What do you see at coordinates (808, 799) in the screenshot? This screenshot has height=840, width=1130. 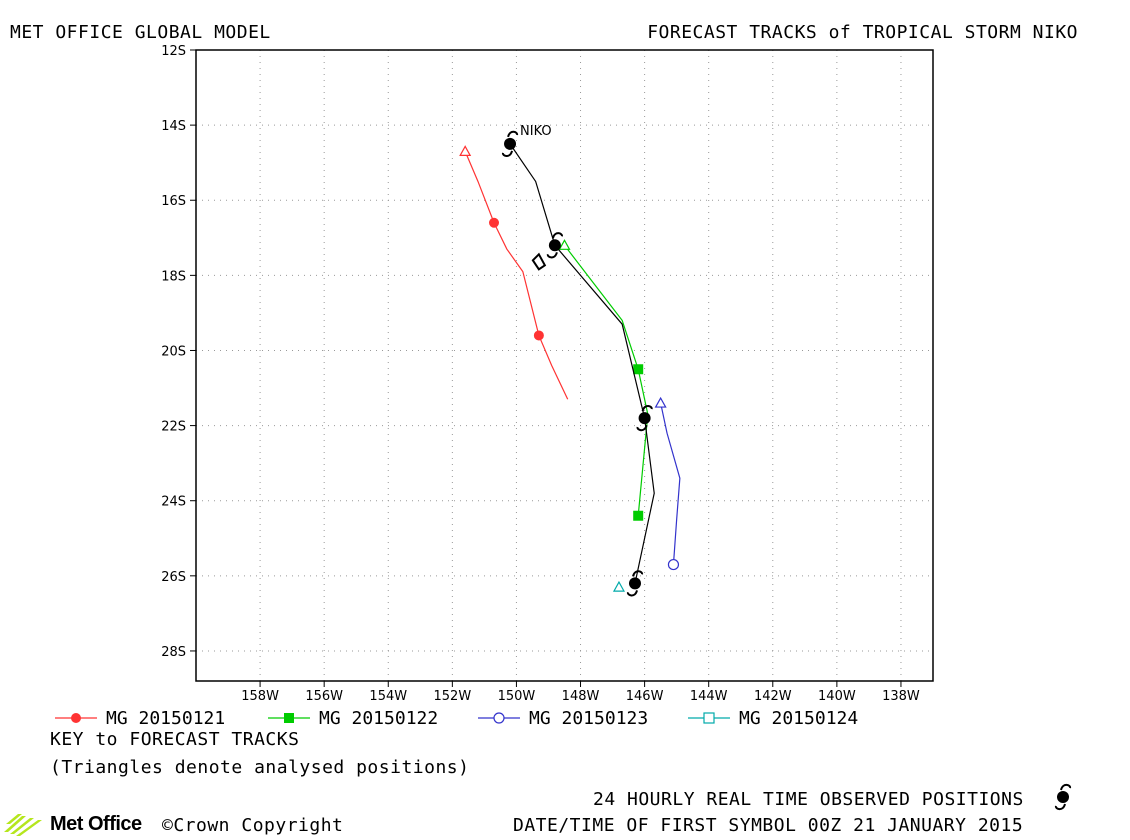 I see `observed-positions-label: 24 HOURLY REAL TIME OBSERVED POSITIONS` at bounding box center [808, 799].